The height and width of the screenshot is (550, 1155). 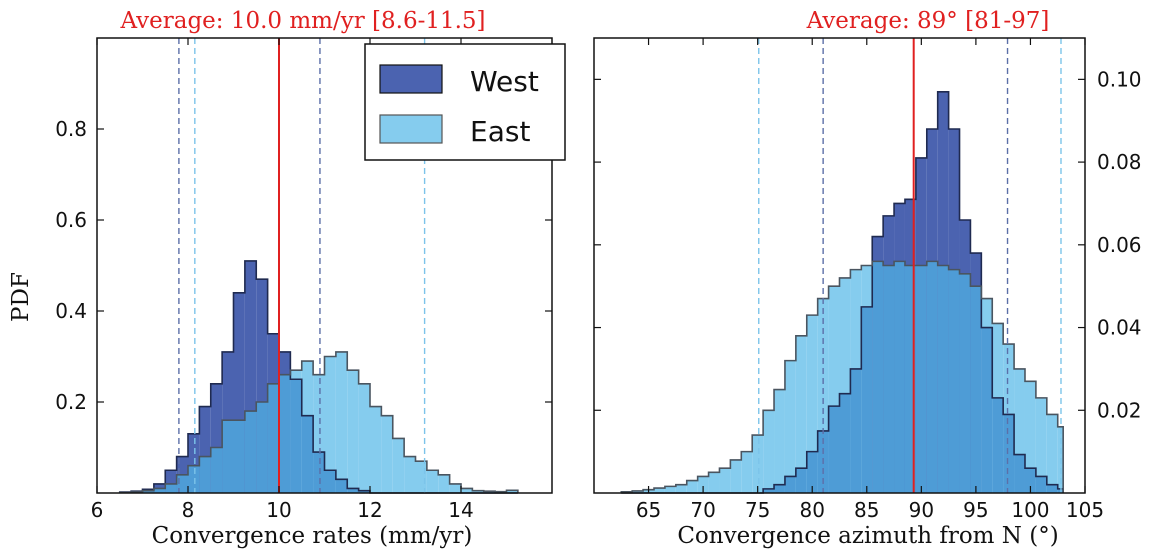 I want to click on legend-west-swatch, so click(x=411, y=79).